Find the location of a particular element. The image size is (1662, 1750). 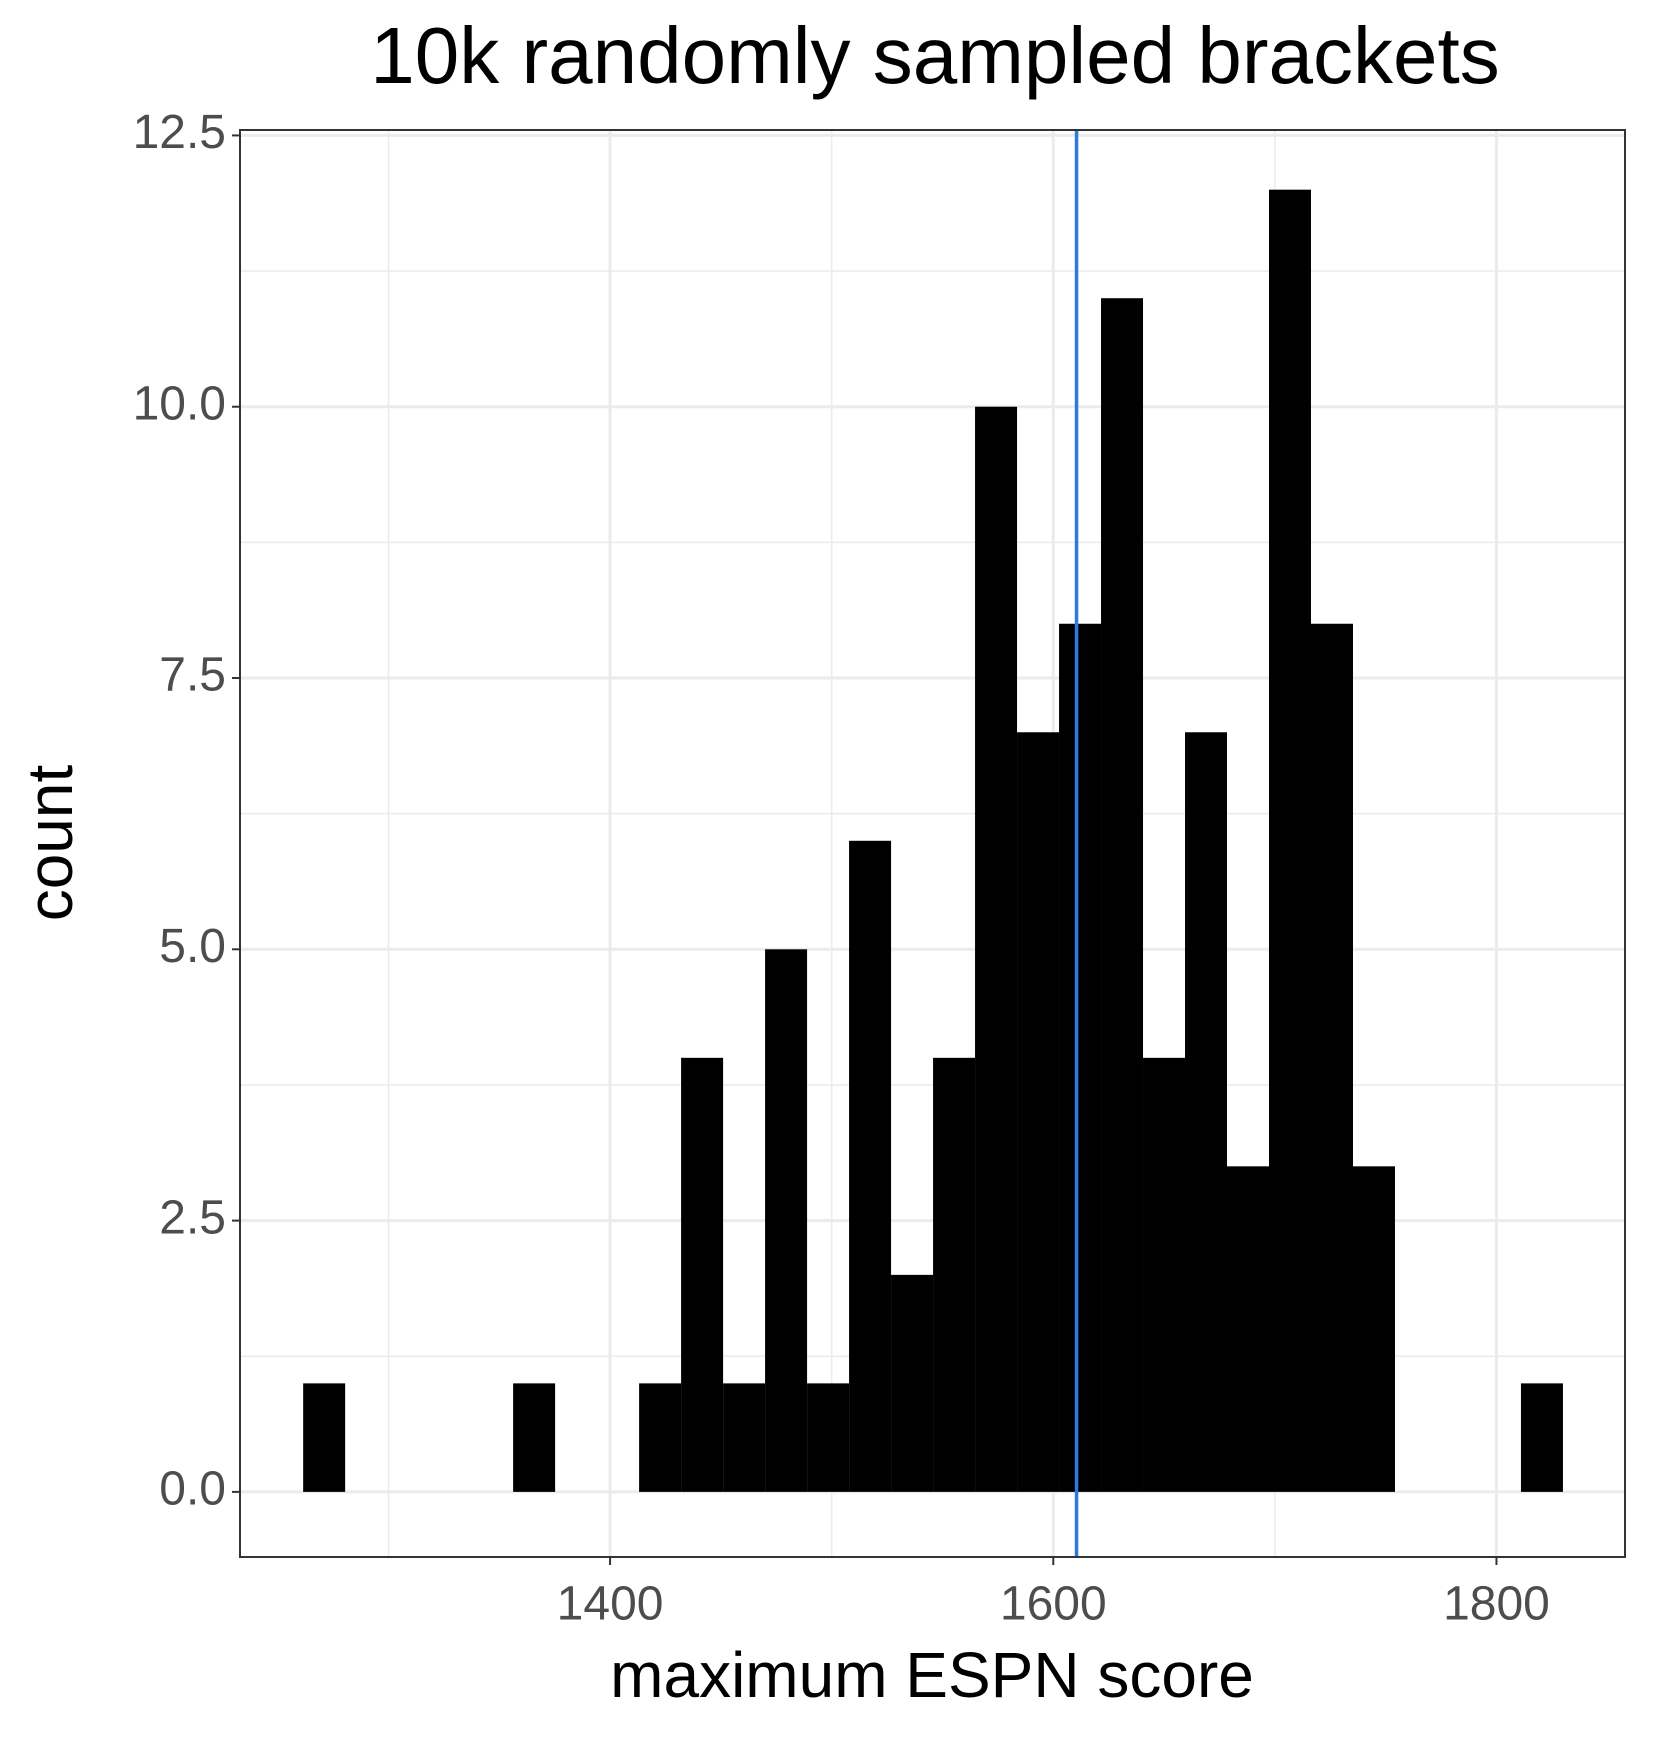

y-tick-label: 0.0 is located at coordinates (192, 1489).